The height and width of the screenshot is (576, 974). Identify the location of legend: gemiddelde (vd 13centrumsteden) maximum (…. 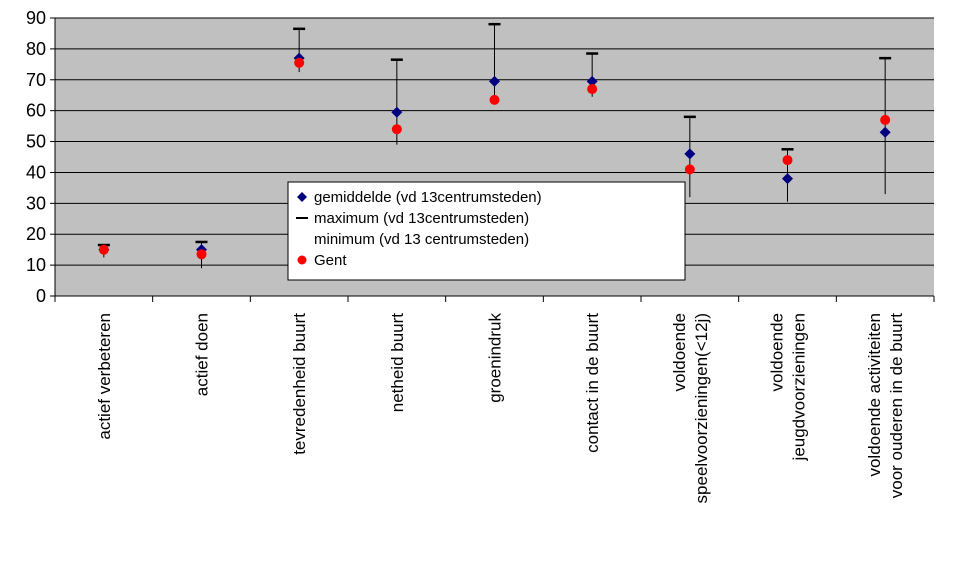
(486, 231).